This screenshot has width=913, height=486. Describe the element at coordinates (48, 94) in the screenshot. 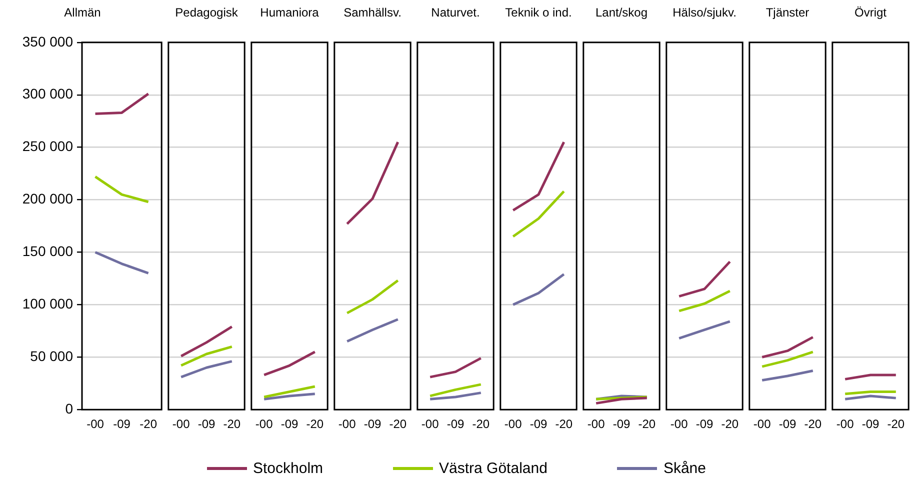

I see `y-tick-label: 300 000` at that location.